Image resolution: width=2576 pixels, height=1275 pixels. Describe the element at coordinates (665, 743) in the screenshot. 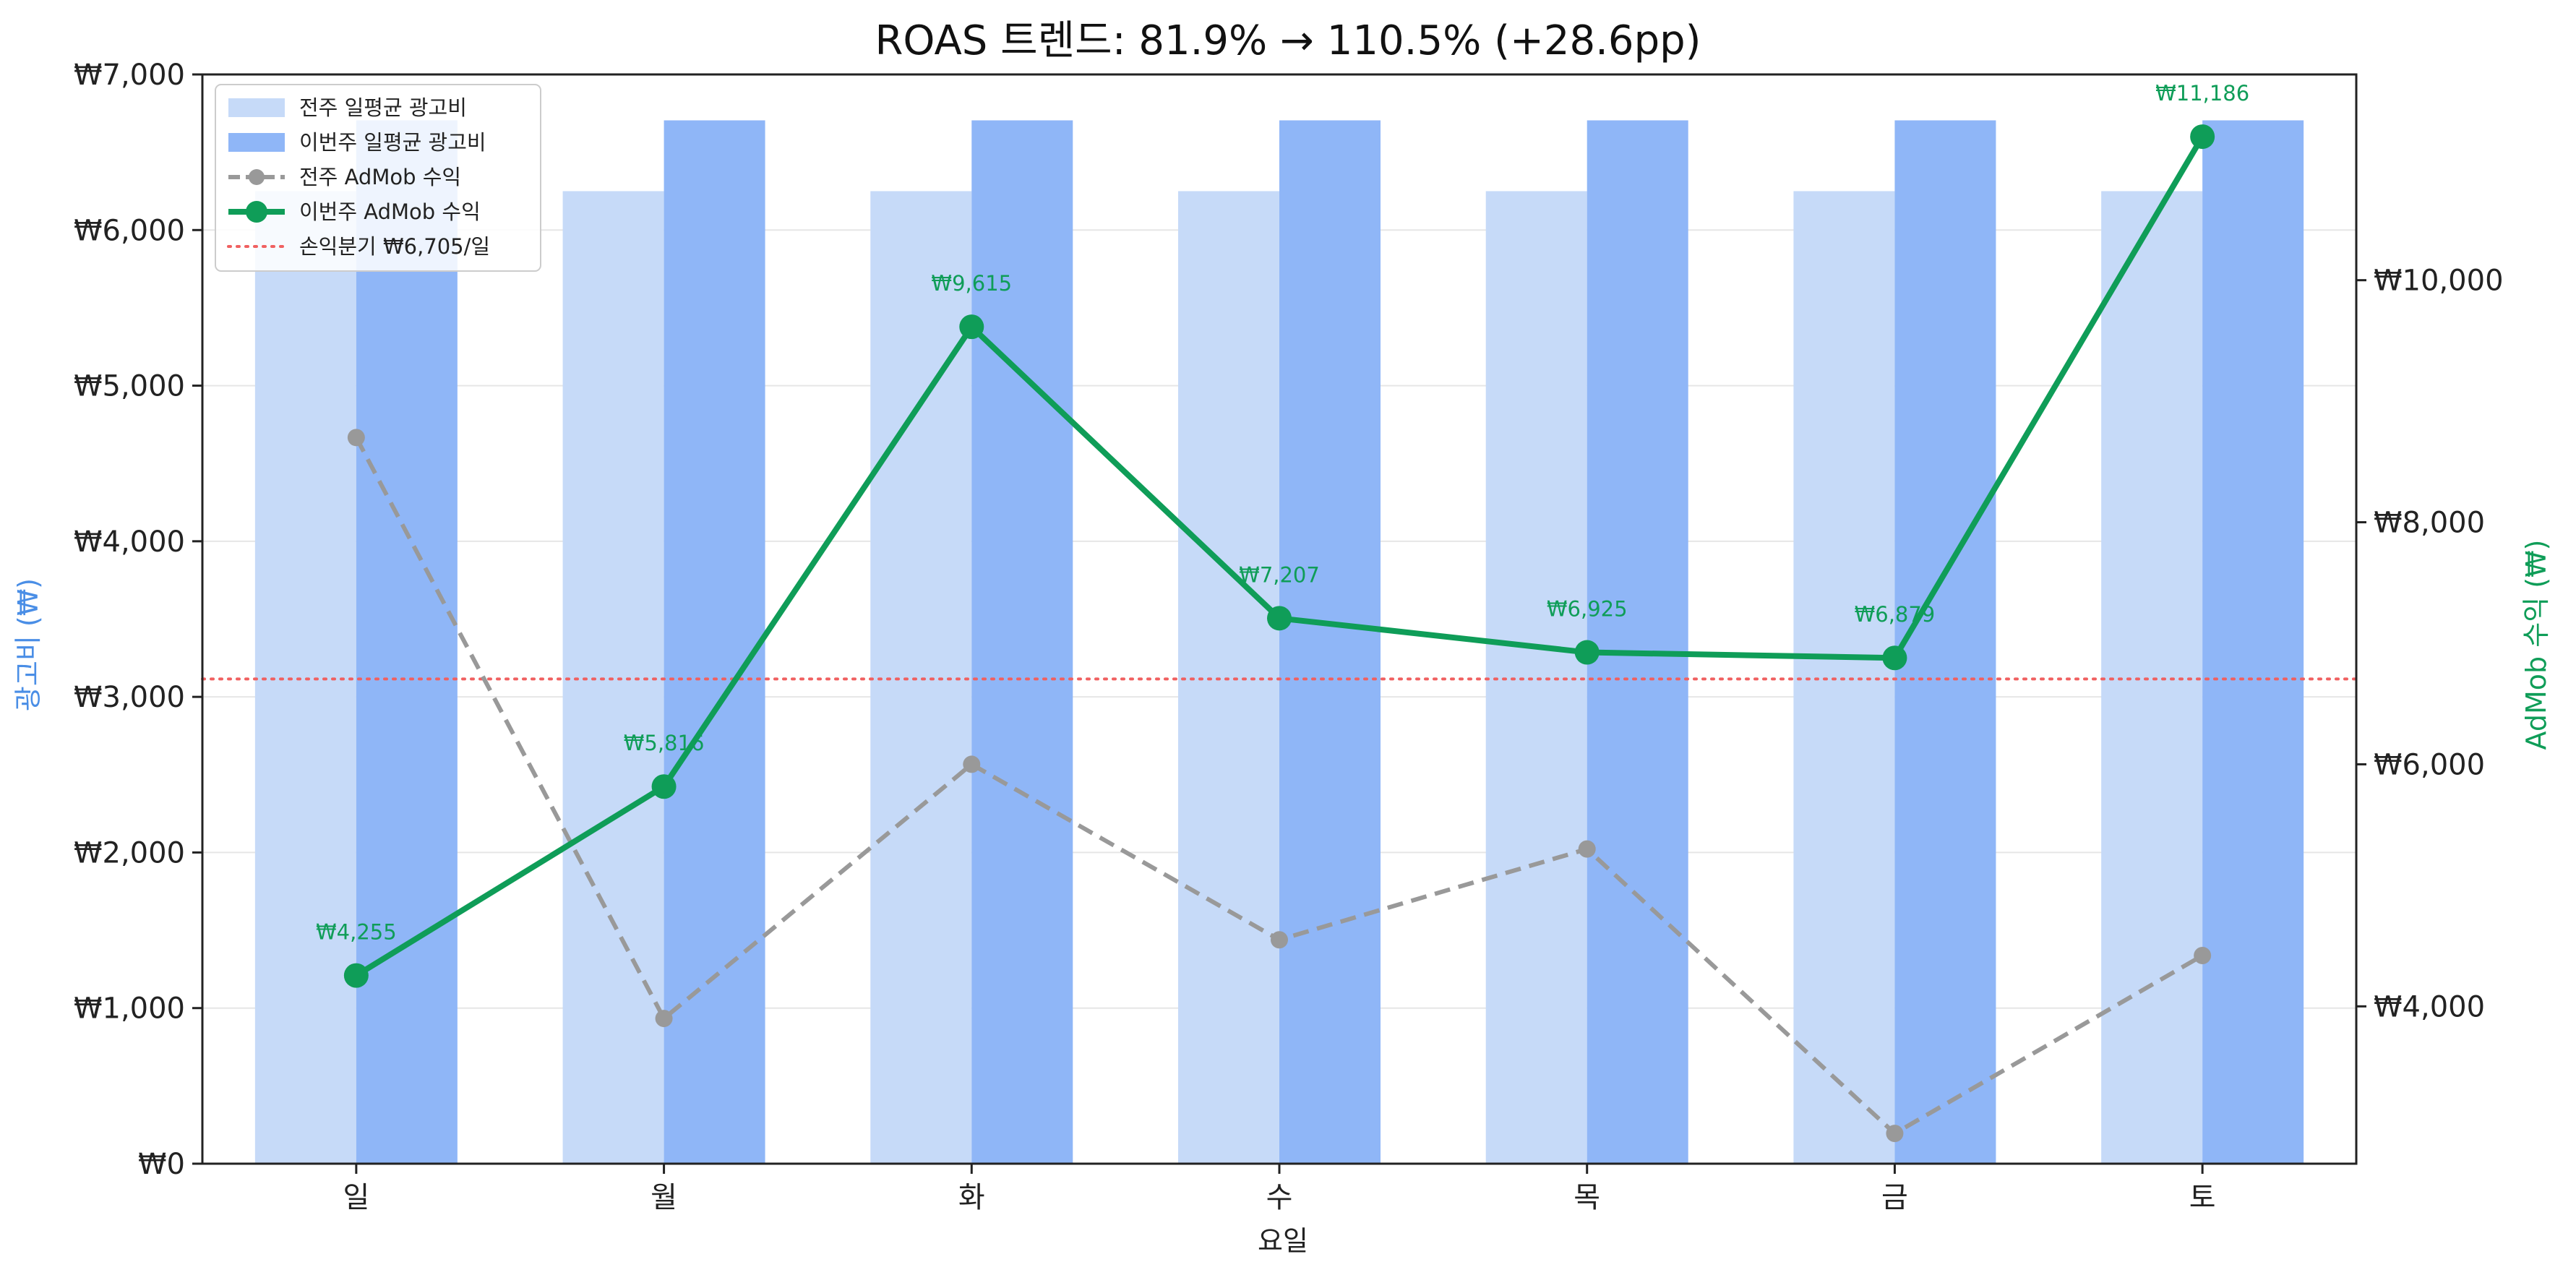

I see `data-label: ₩5,816` at that location.